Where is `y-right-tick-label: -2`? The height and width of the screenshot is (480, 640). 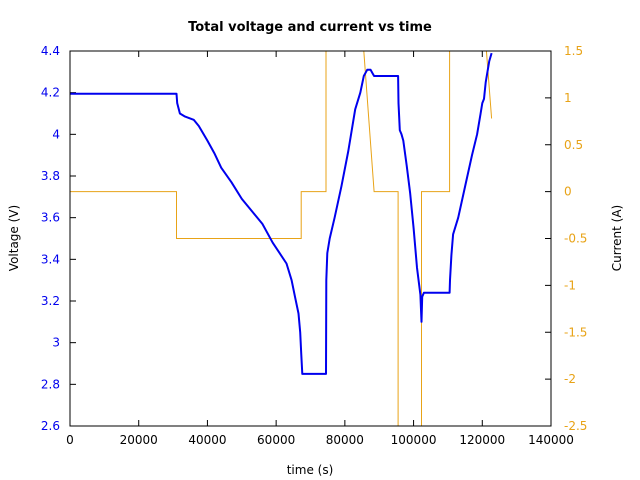
y-right-tick-label: -2 is located at coordinates (570, 379).